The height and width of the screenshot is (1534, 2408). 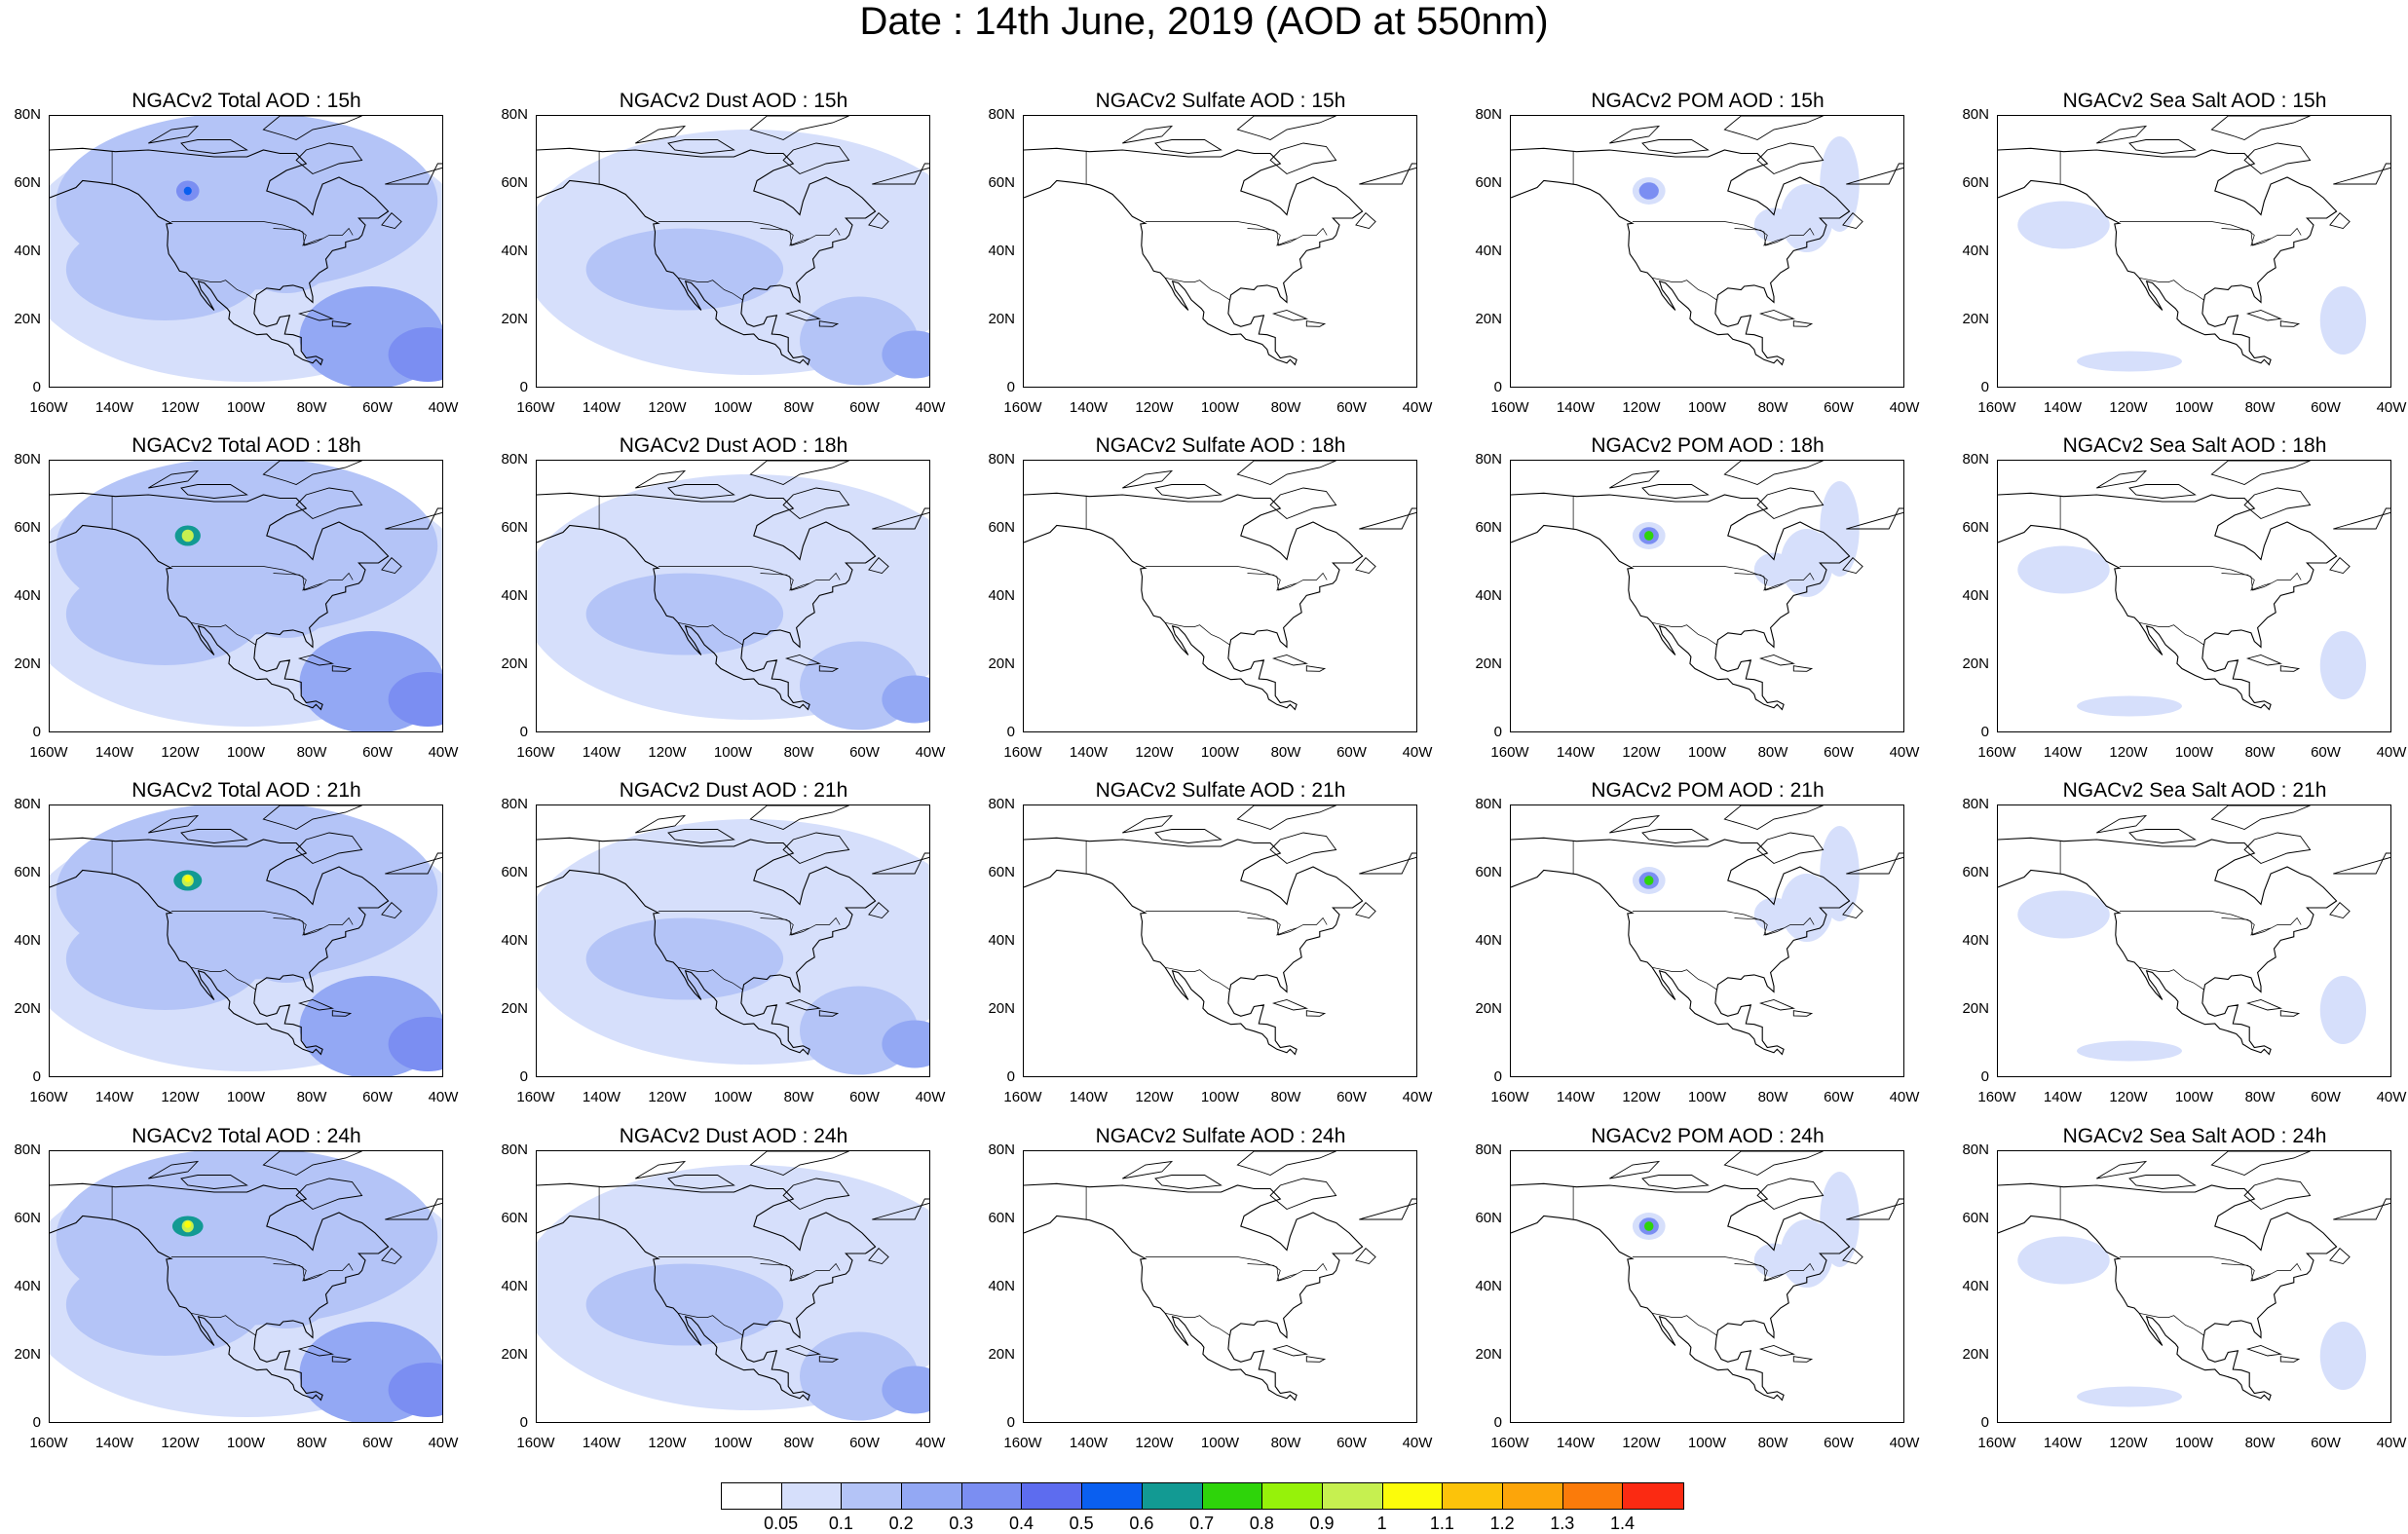 I want to click on colorbar-swatch, so click(x=812, y=1496).